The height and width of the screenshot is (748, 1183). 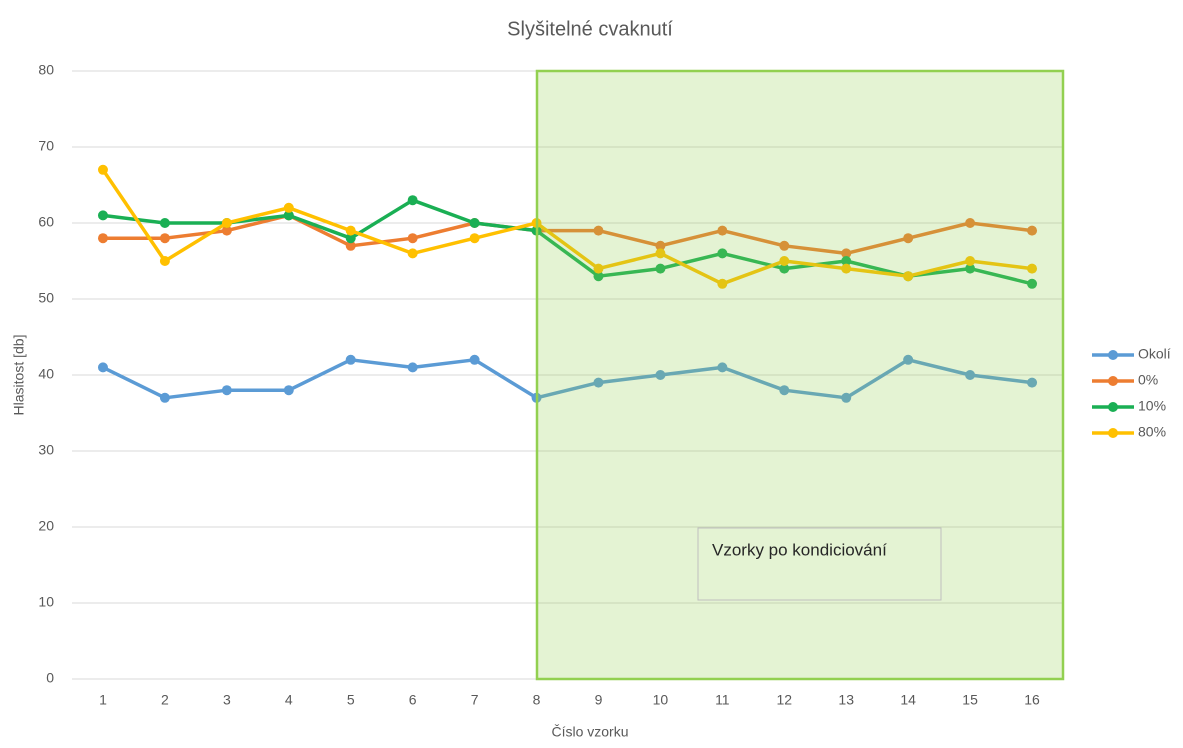 I want to click on x-tick-label: 5, so click(x=351, y=700).